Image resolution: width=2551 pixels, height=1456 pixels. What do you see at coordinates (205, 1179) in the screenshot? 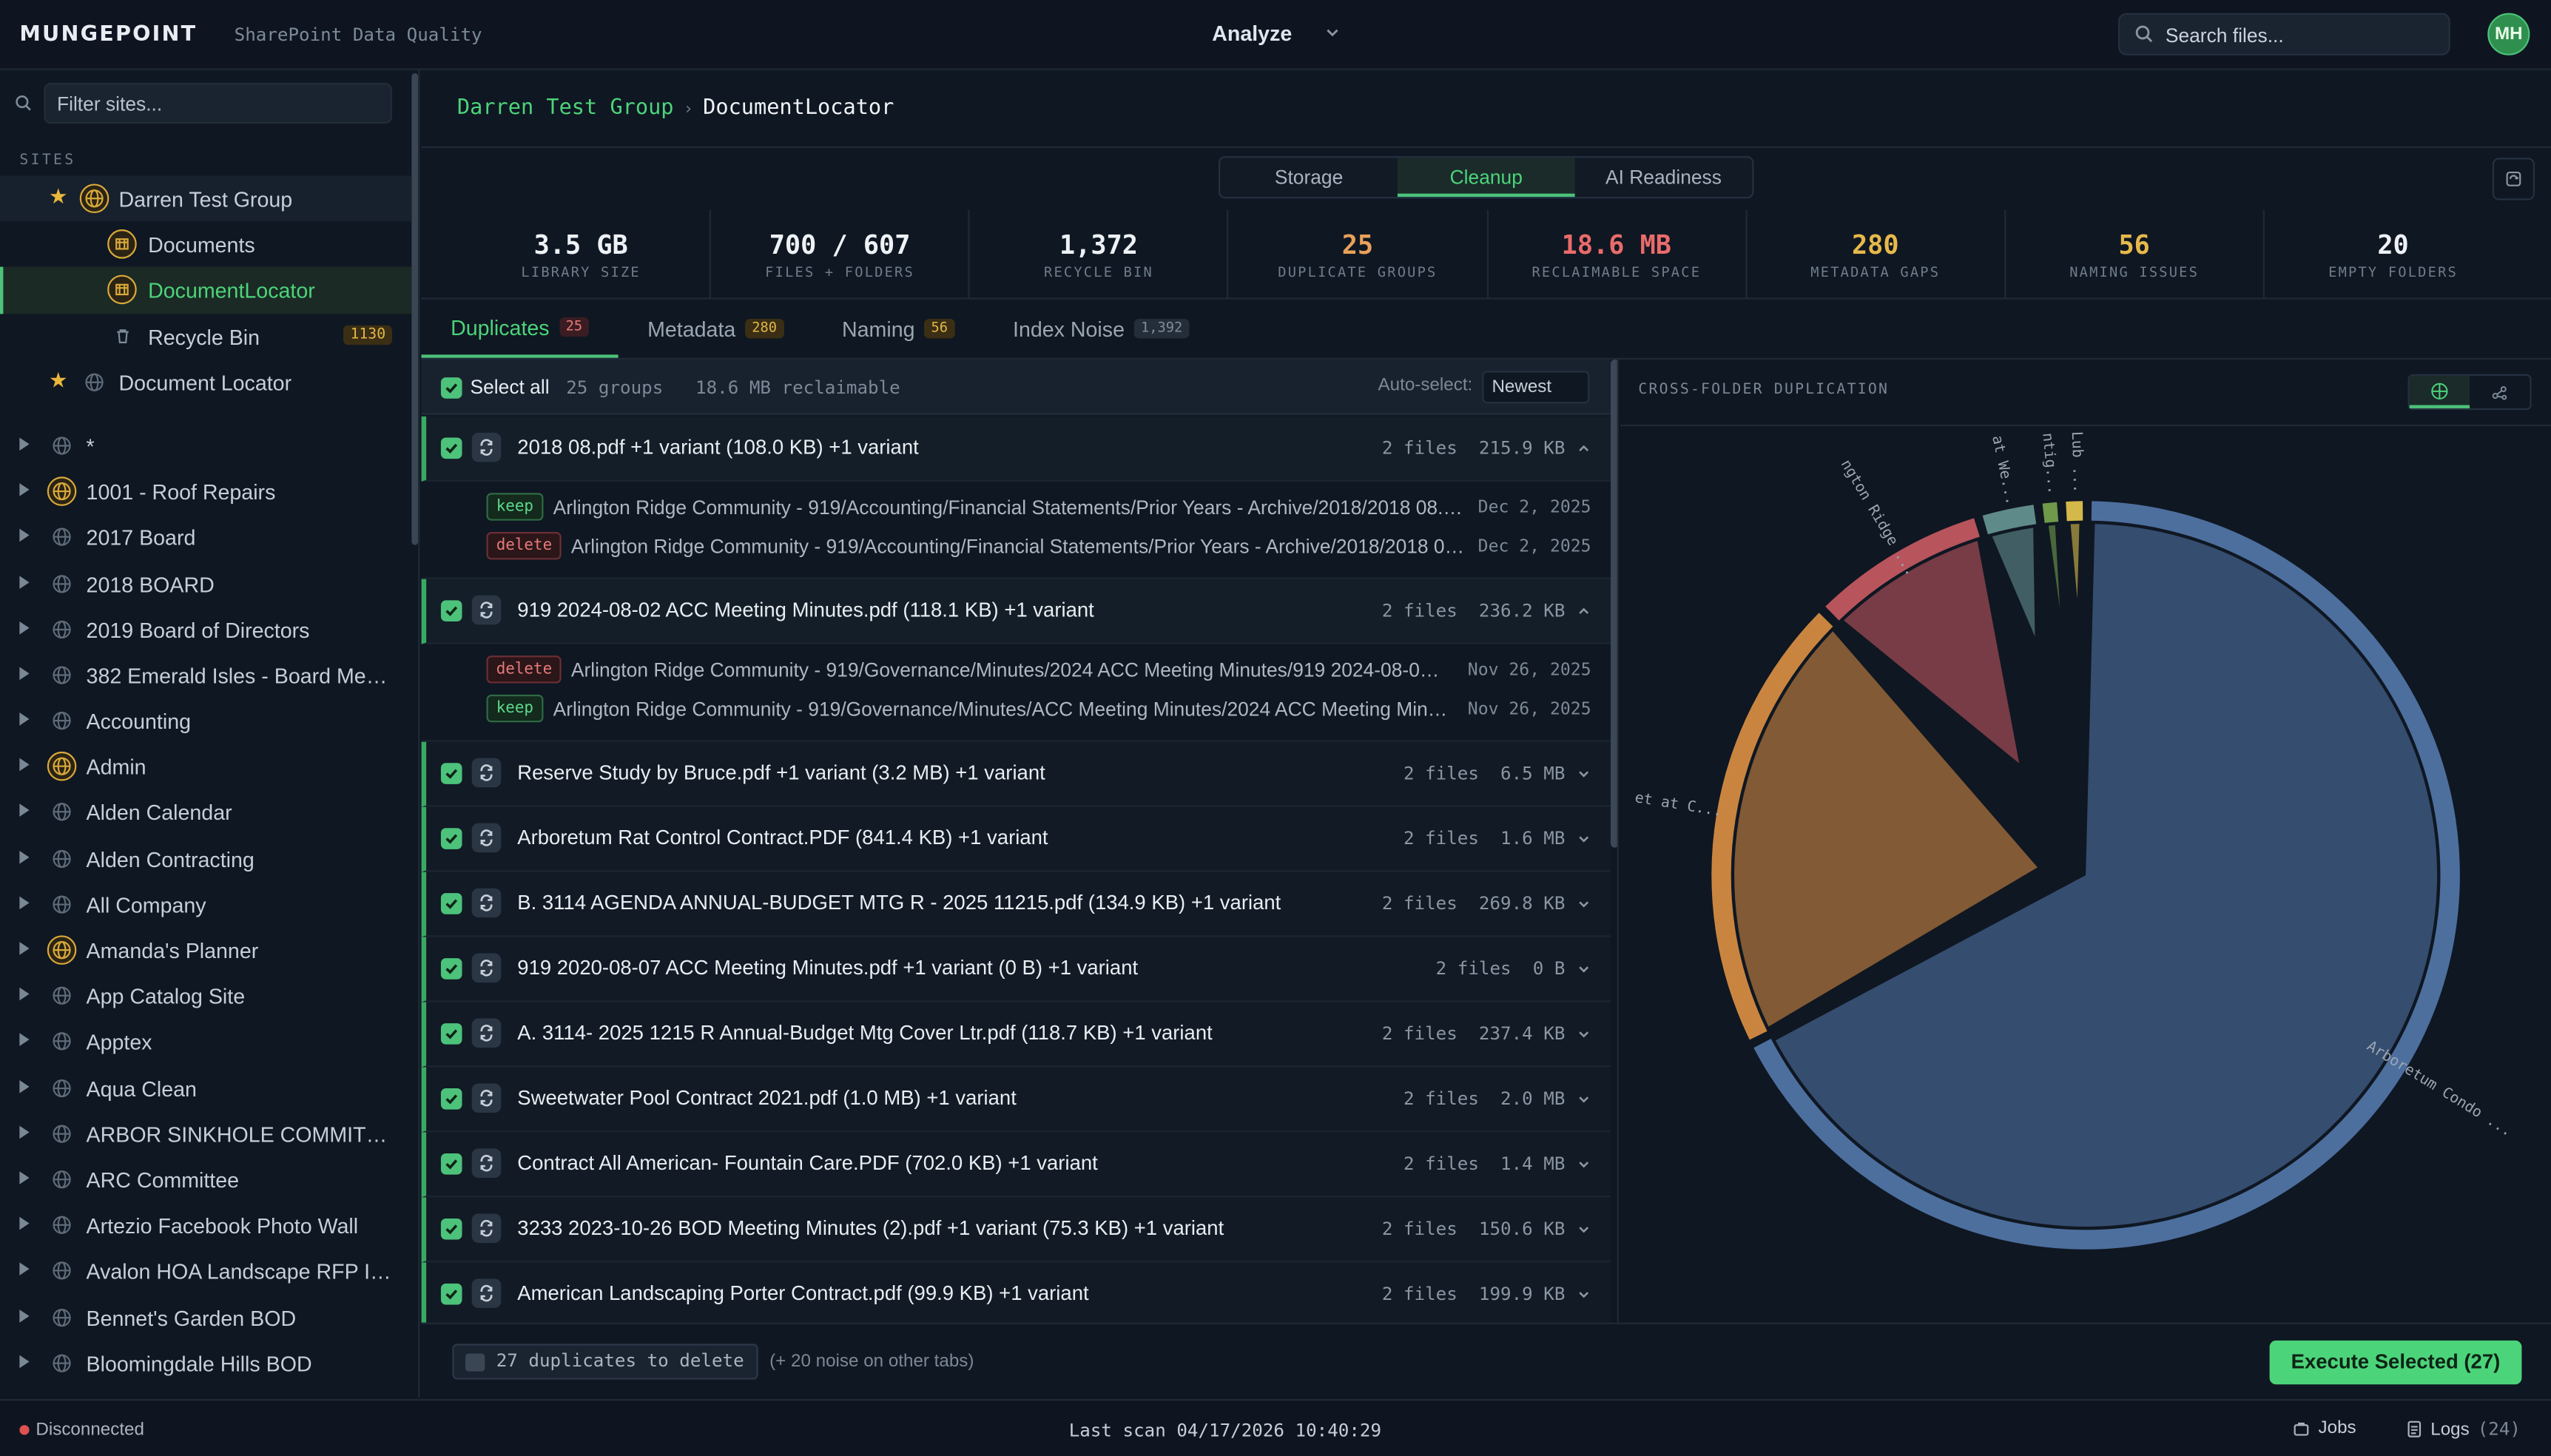
I see `site-item: ARC Committee` at bounding box center [205, 1179].